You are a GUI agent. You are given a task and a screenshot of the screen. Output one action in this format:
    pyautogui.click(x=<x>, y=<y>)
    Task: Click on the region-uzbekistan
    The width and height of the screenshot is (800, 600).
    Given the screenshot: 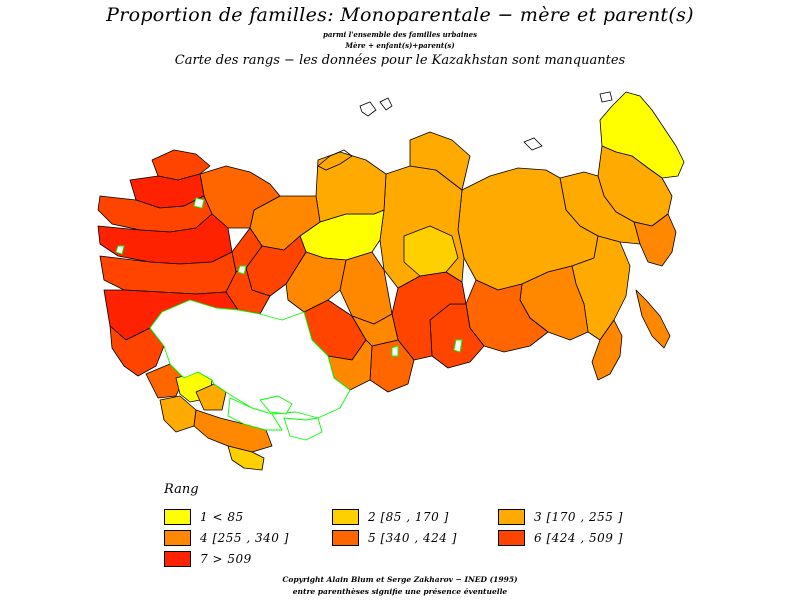 What is the action you would take?
    pyautogui.click(x=255, y=414)
    